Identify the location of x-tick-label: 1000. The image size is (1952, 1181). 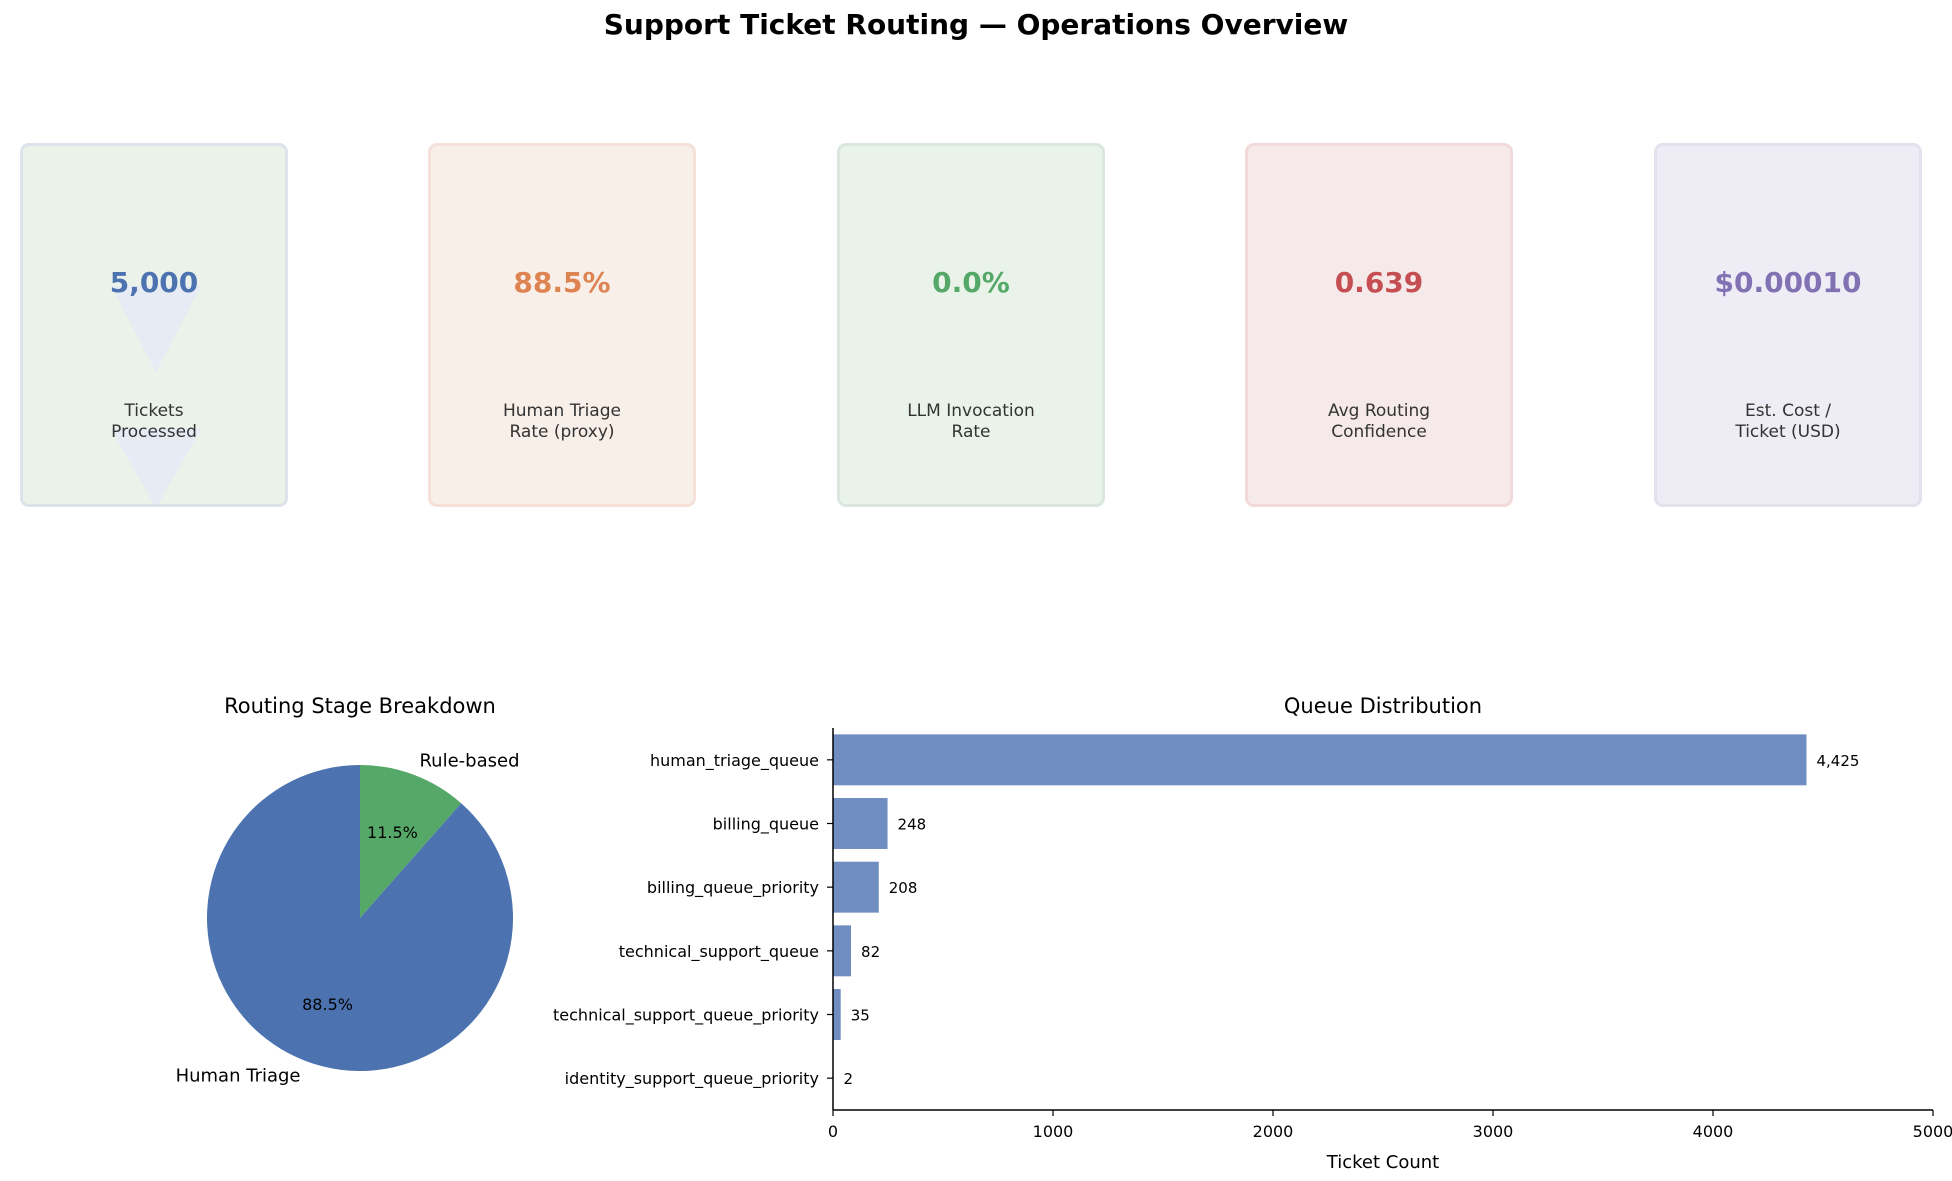
(1053, 1131).